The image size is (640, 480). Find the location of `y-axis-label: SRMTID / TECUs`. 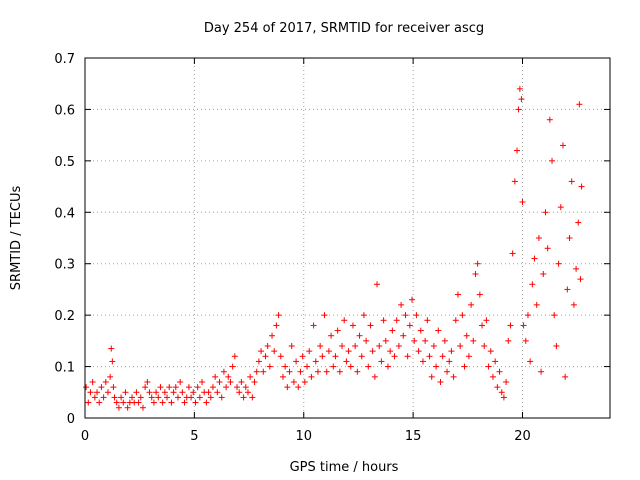

y-axis-label: SRMTID / TECUs is located at coordinates (16, 238).